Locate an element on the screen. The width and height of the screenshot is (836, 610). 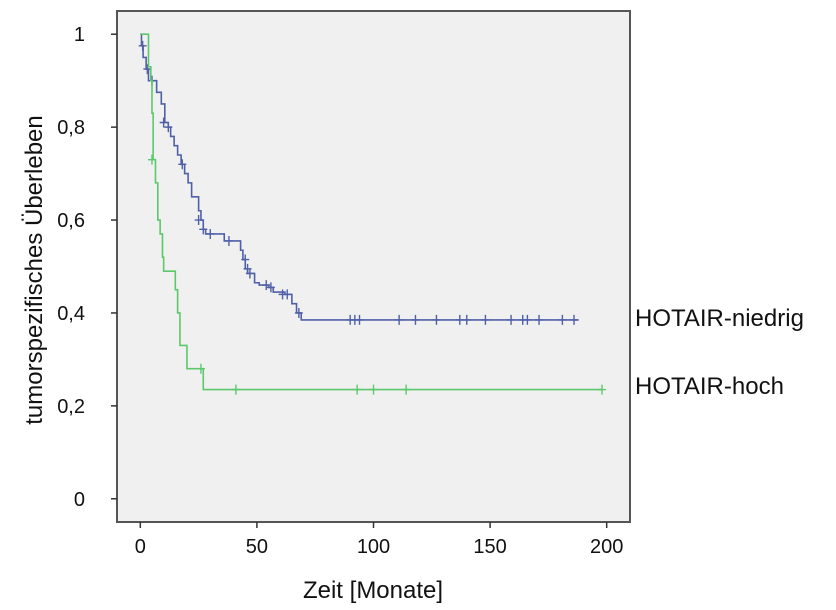
y-tick-label: 0,8 is located at coordinates (71, 128).